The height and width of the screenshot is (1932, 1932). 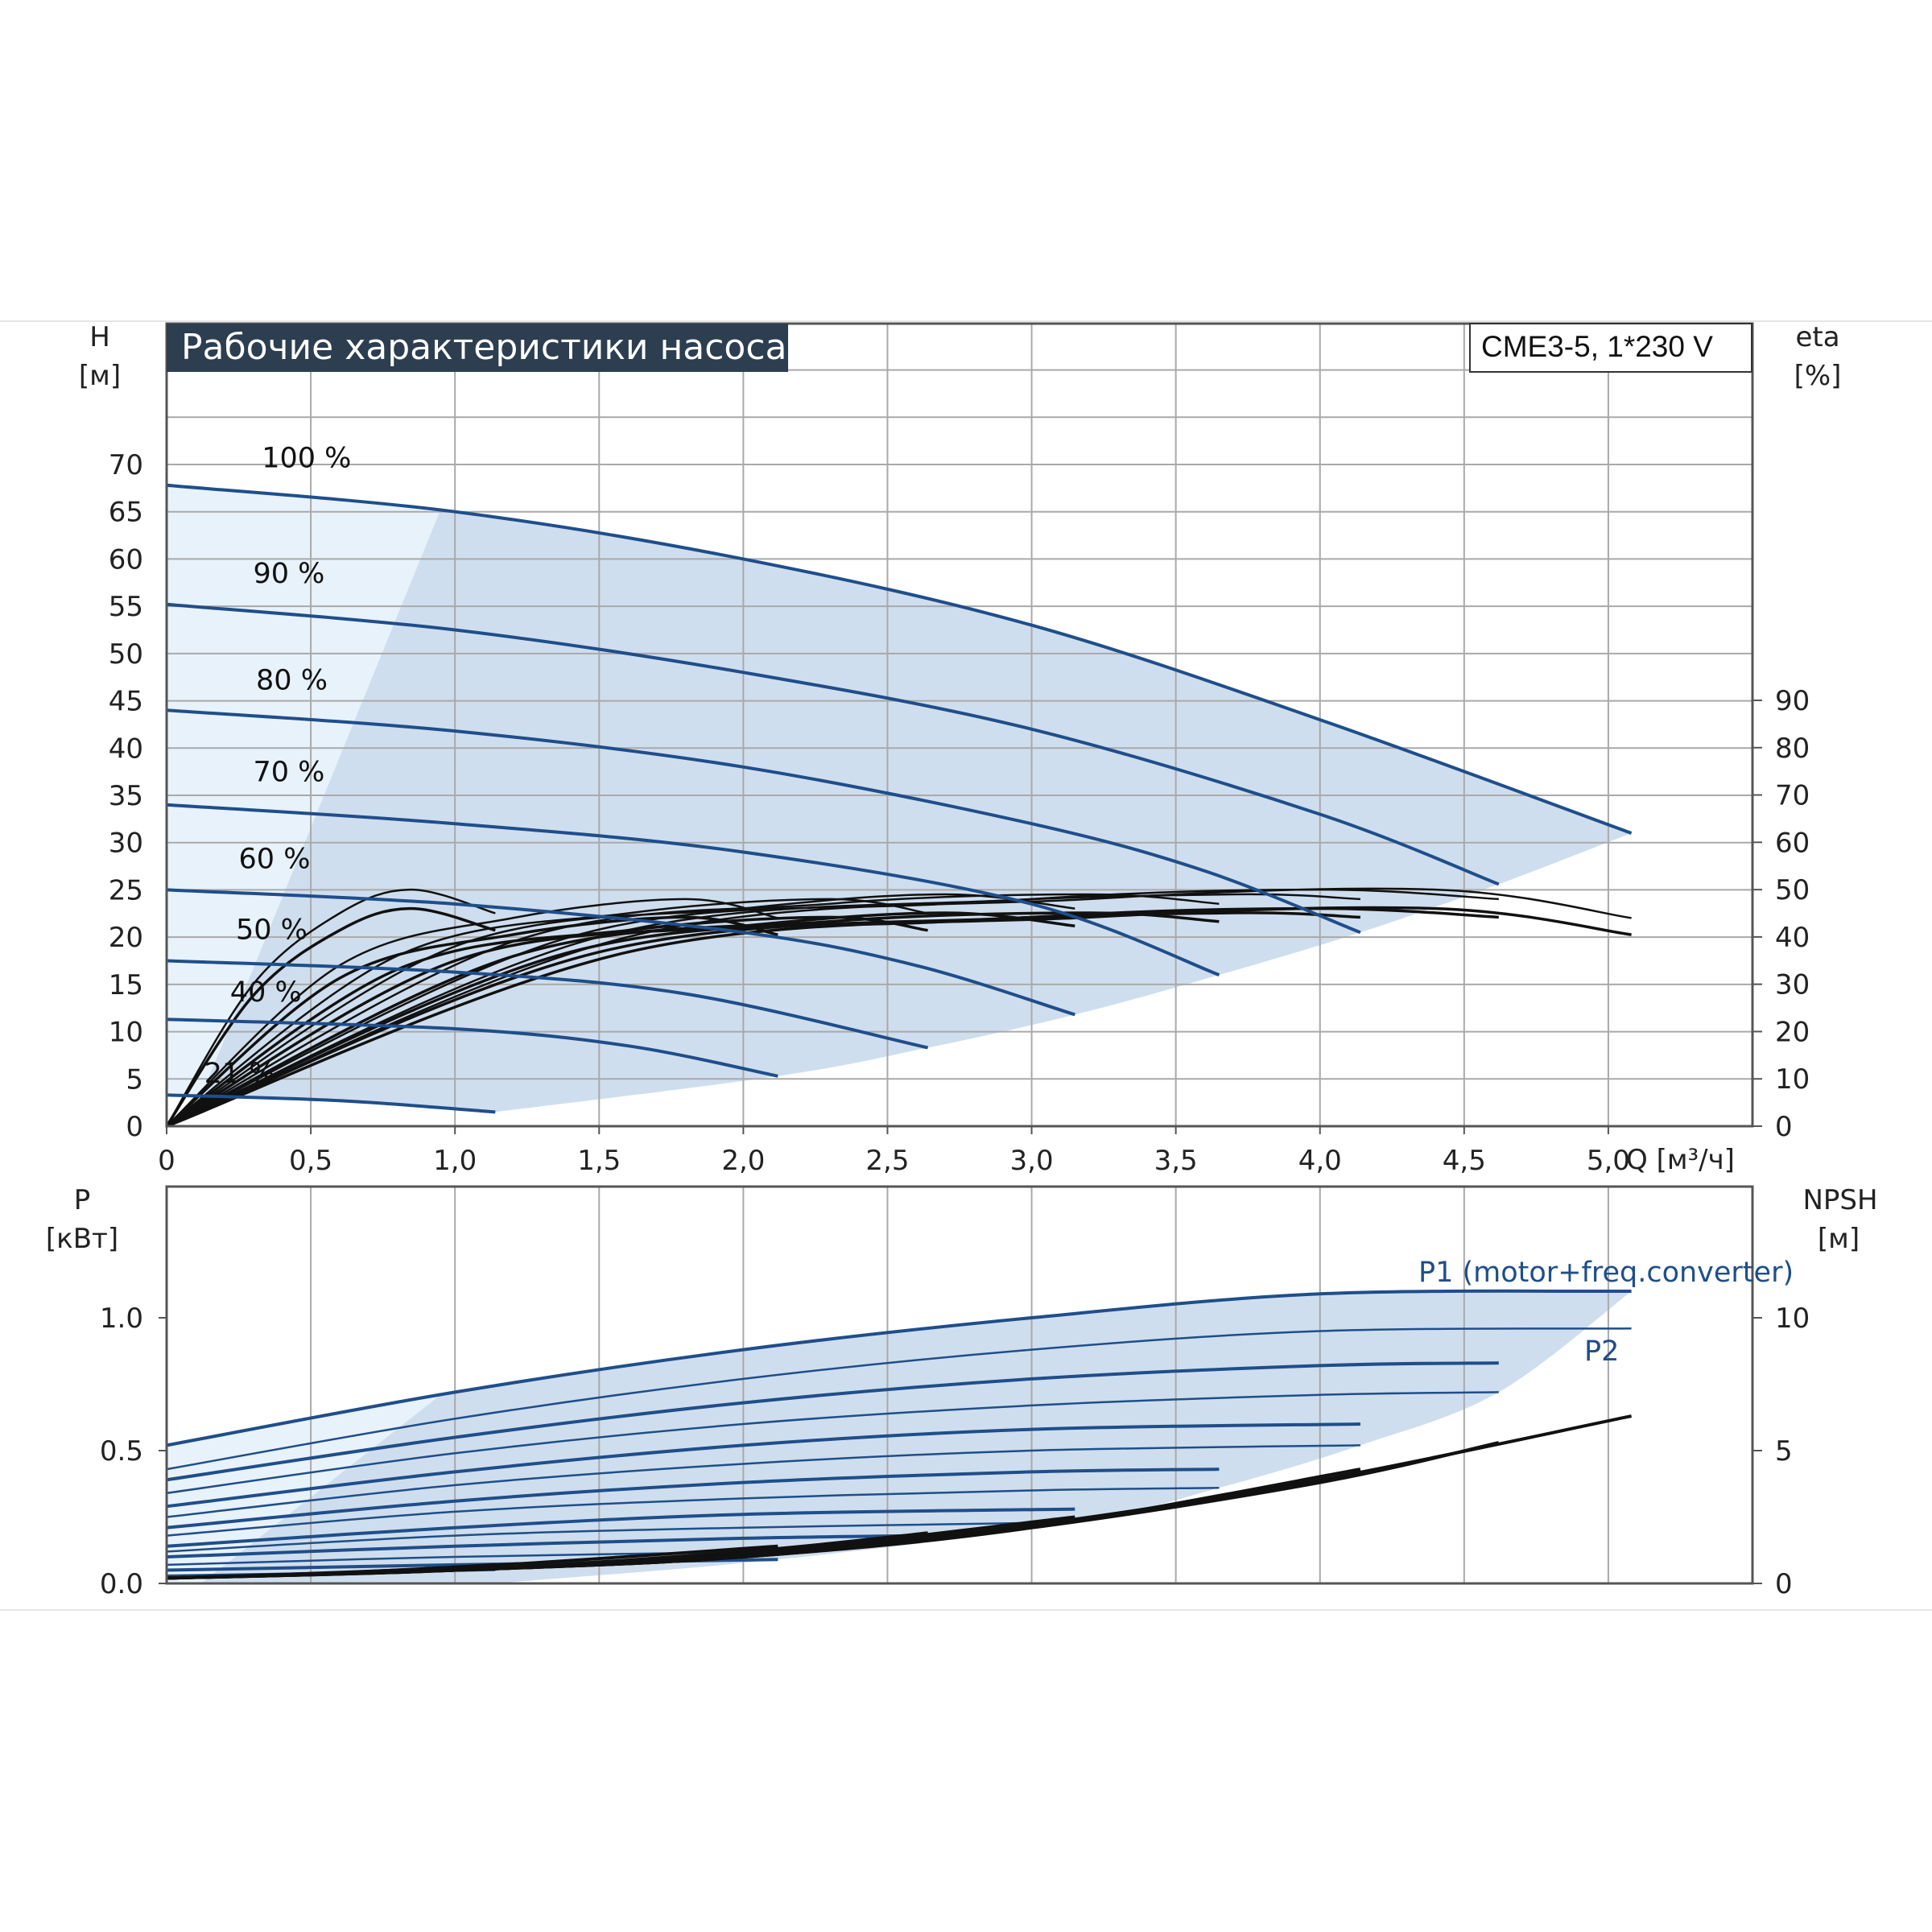 I want to click on head-y-tick-label: 20, so click(x=126, y=938).